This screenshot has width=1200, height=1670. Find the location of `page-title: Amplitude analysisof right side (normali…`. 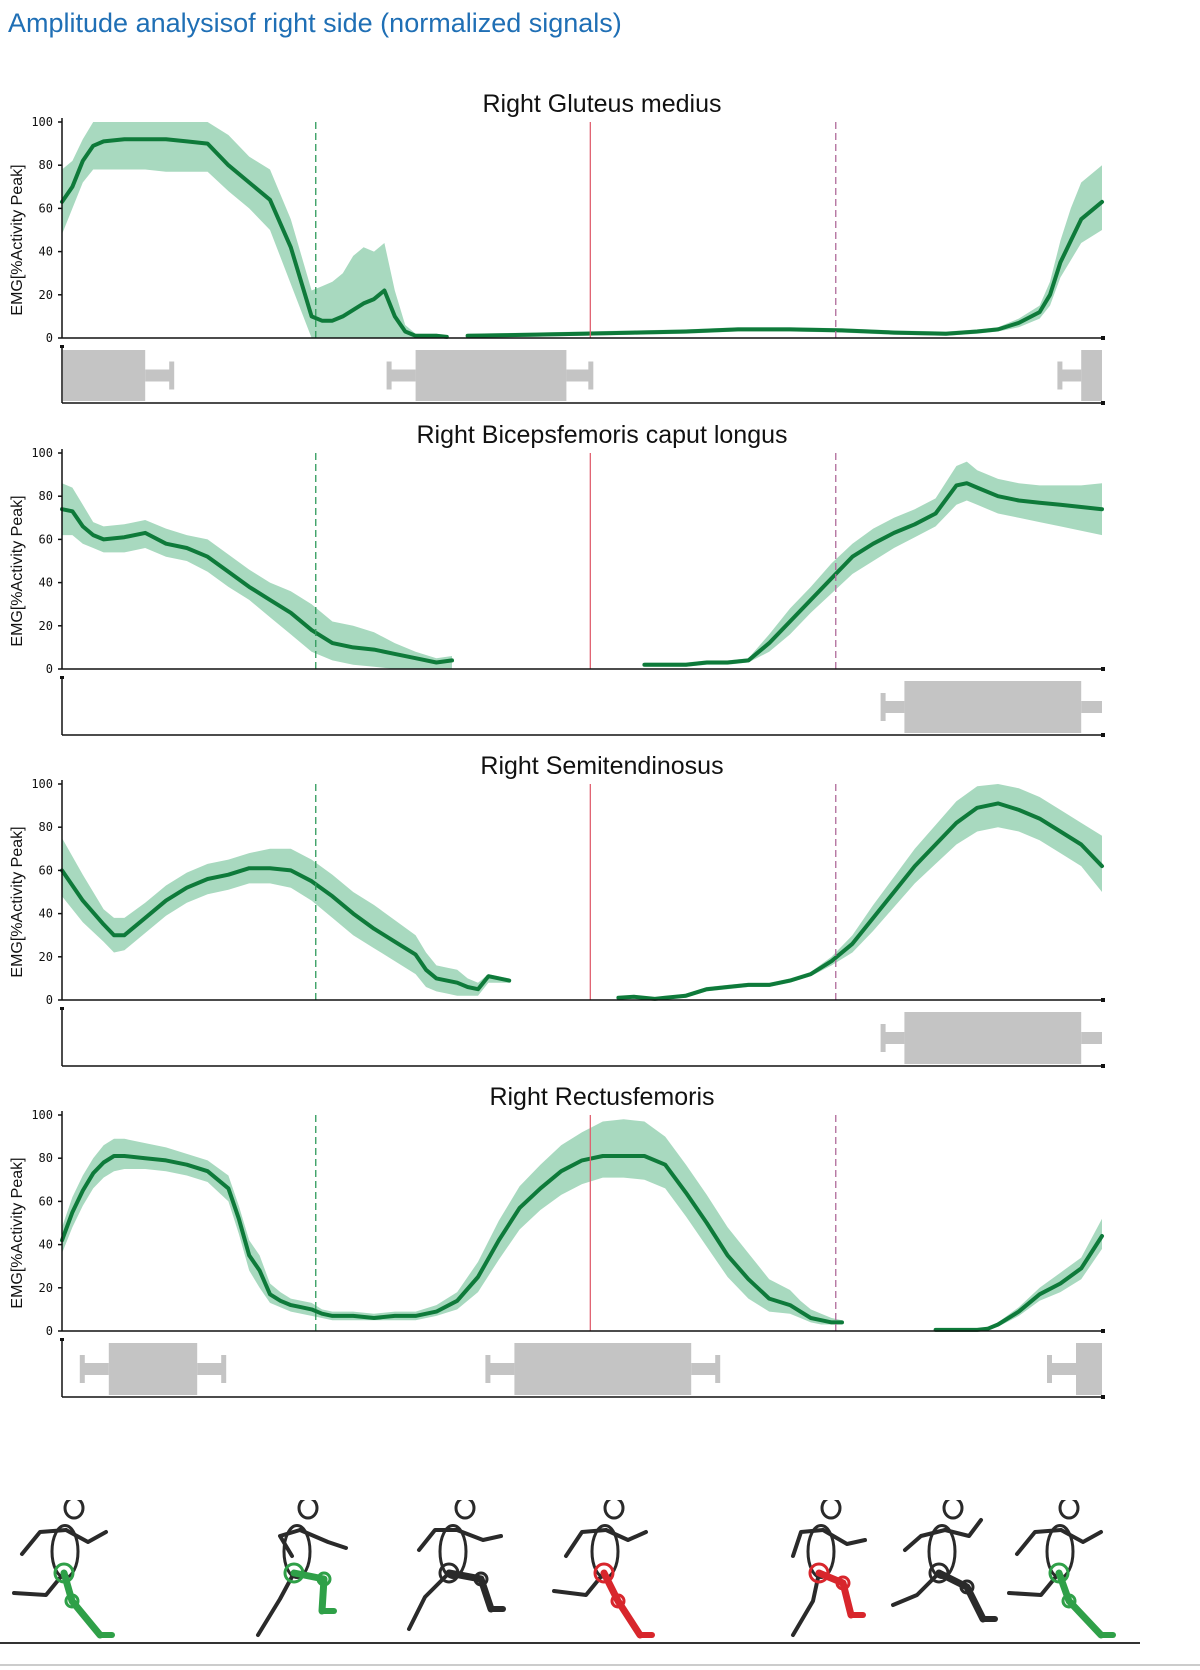

page-title: Amplitude analysisof right side (normali… is located at coordinates (315, 23).